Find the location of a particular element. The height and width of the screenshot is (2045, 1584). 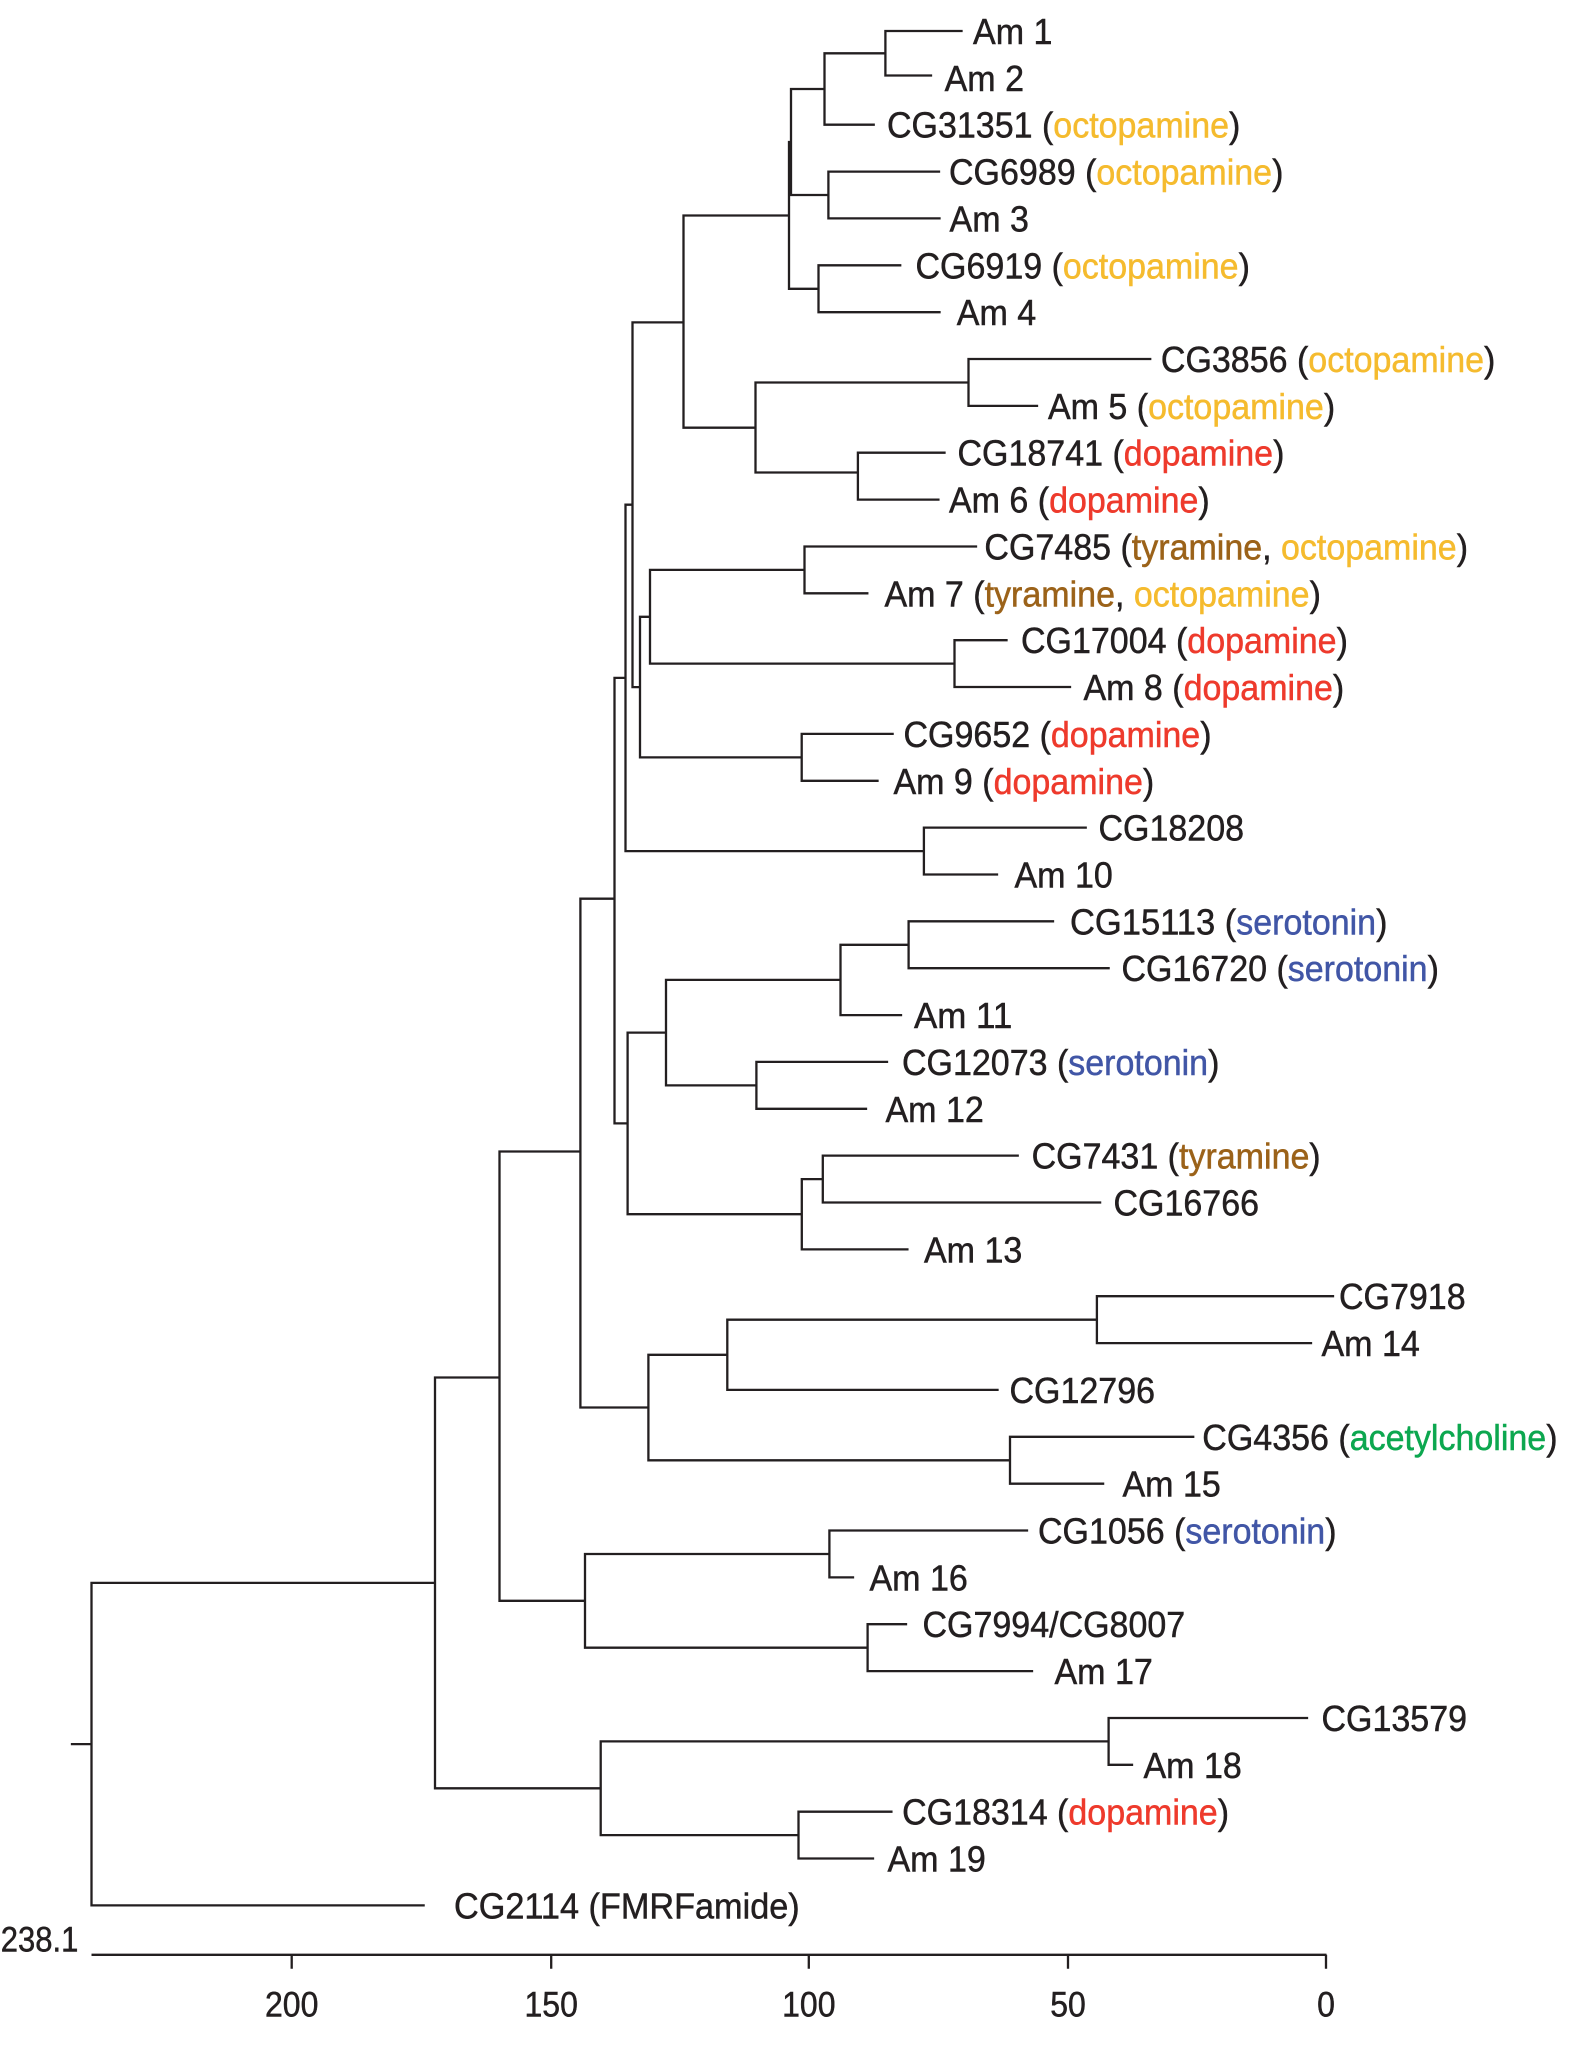

svg-text: Am 16 is located at coordinates (919, 1577).